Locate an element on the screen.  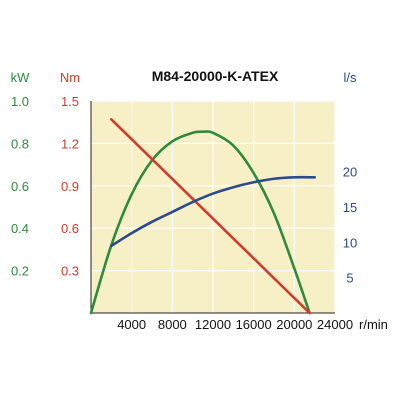
flow-curve is located at coordinates (213, 211).